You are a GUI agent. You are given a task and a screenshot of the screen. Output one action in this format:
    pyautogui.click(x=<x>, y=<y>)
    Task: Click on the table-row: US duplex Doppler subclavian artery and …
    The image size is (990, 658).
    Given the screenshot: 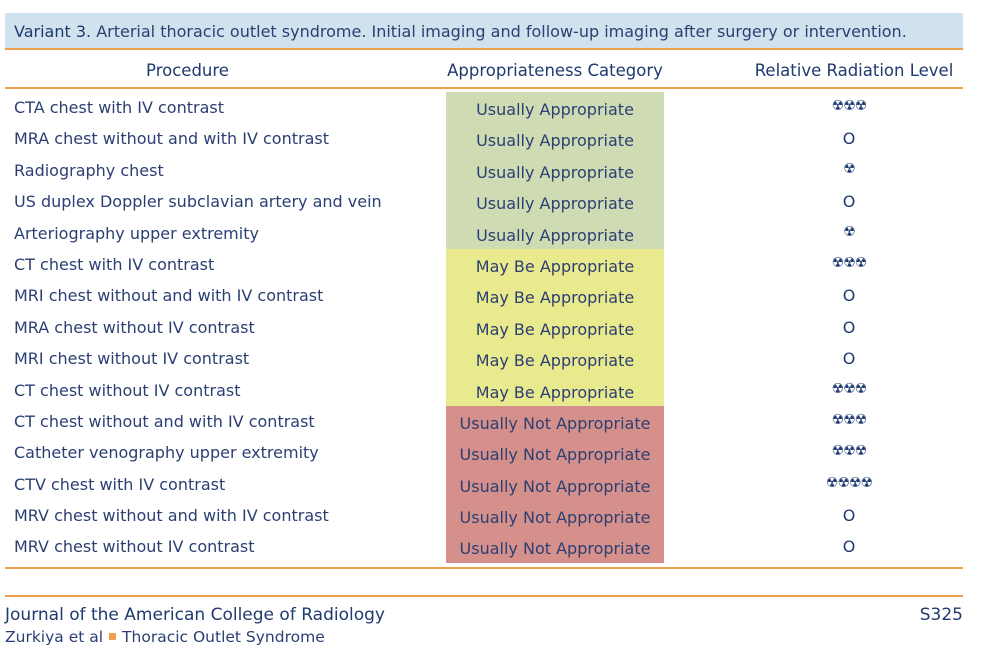 What is the action you would take?
    pyautogui.click(x=484, y=202)
    